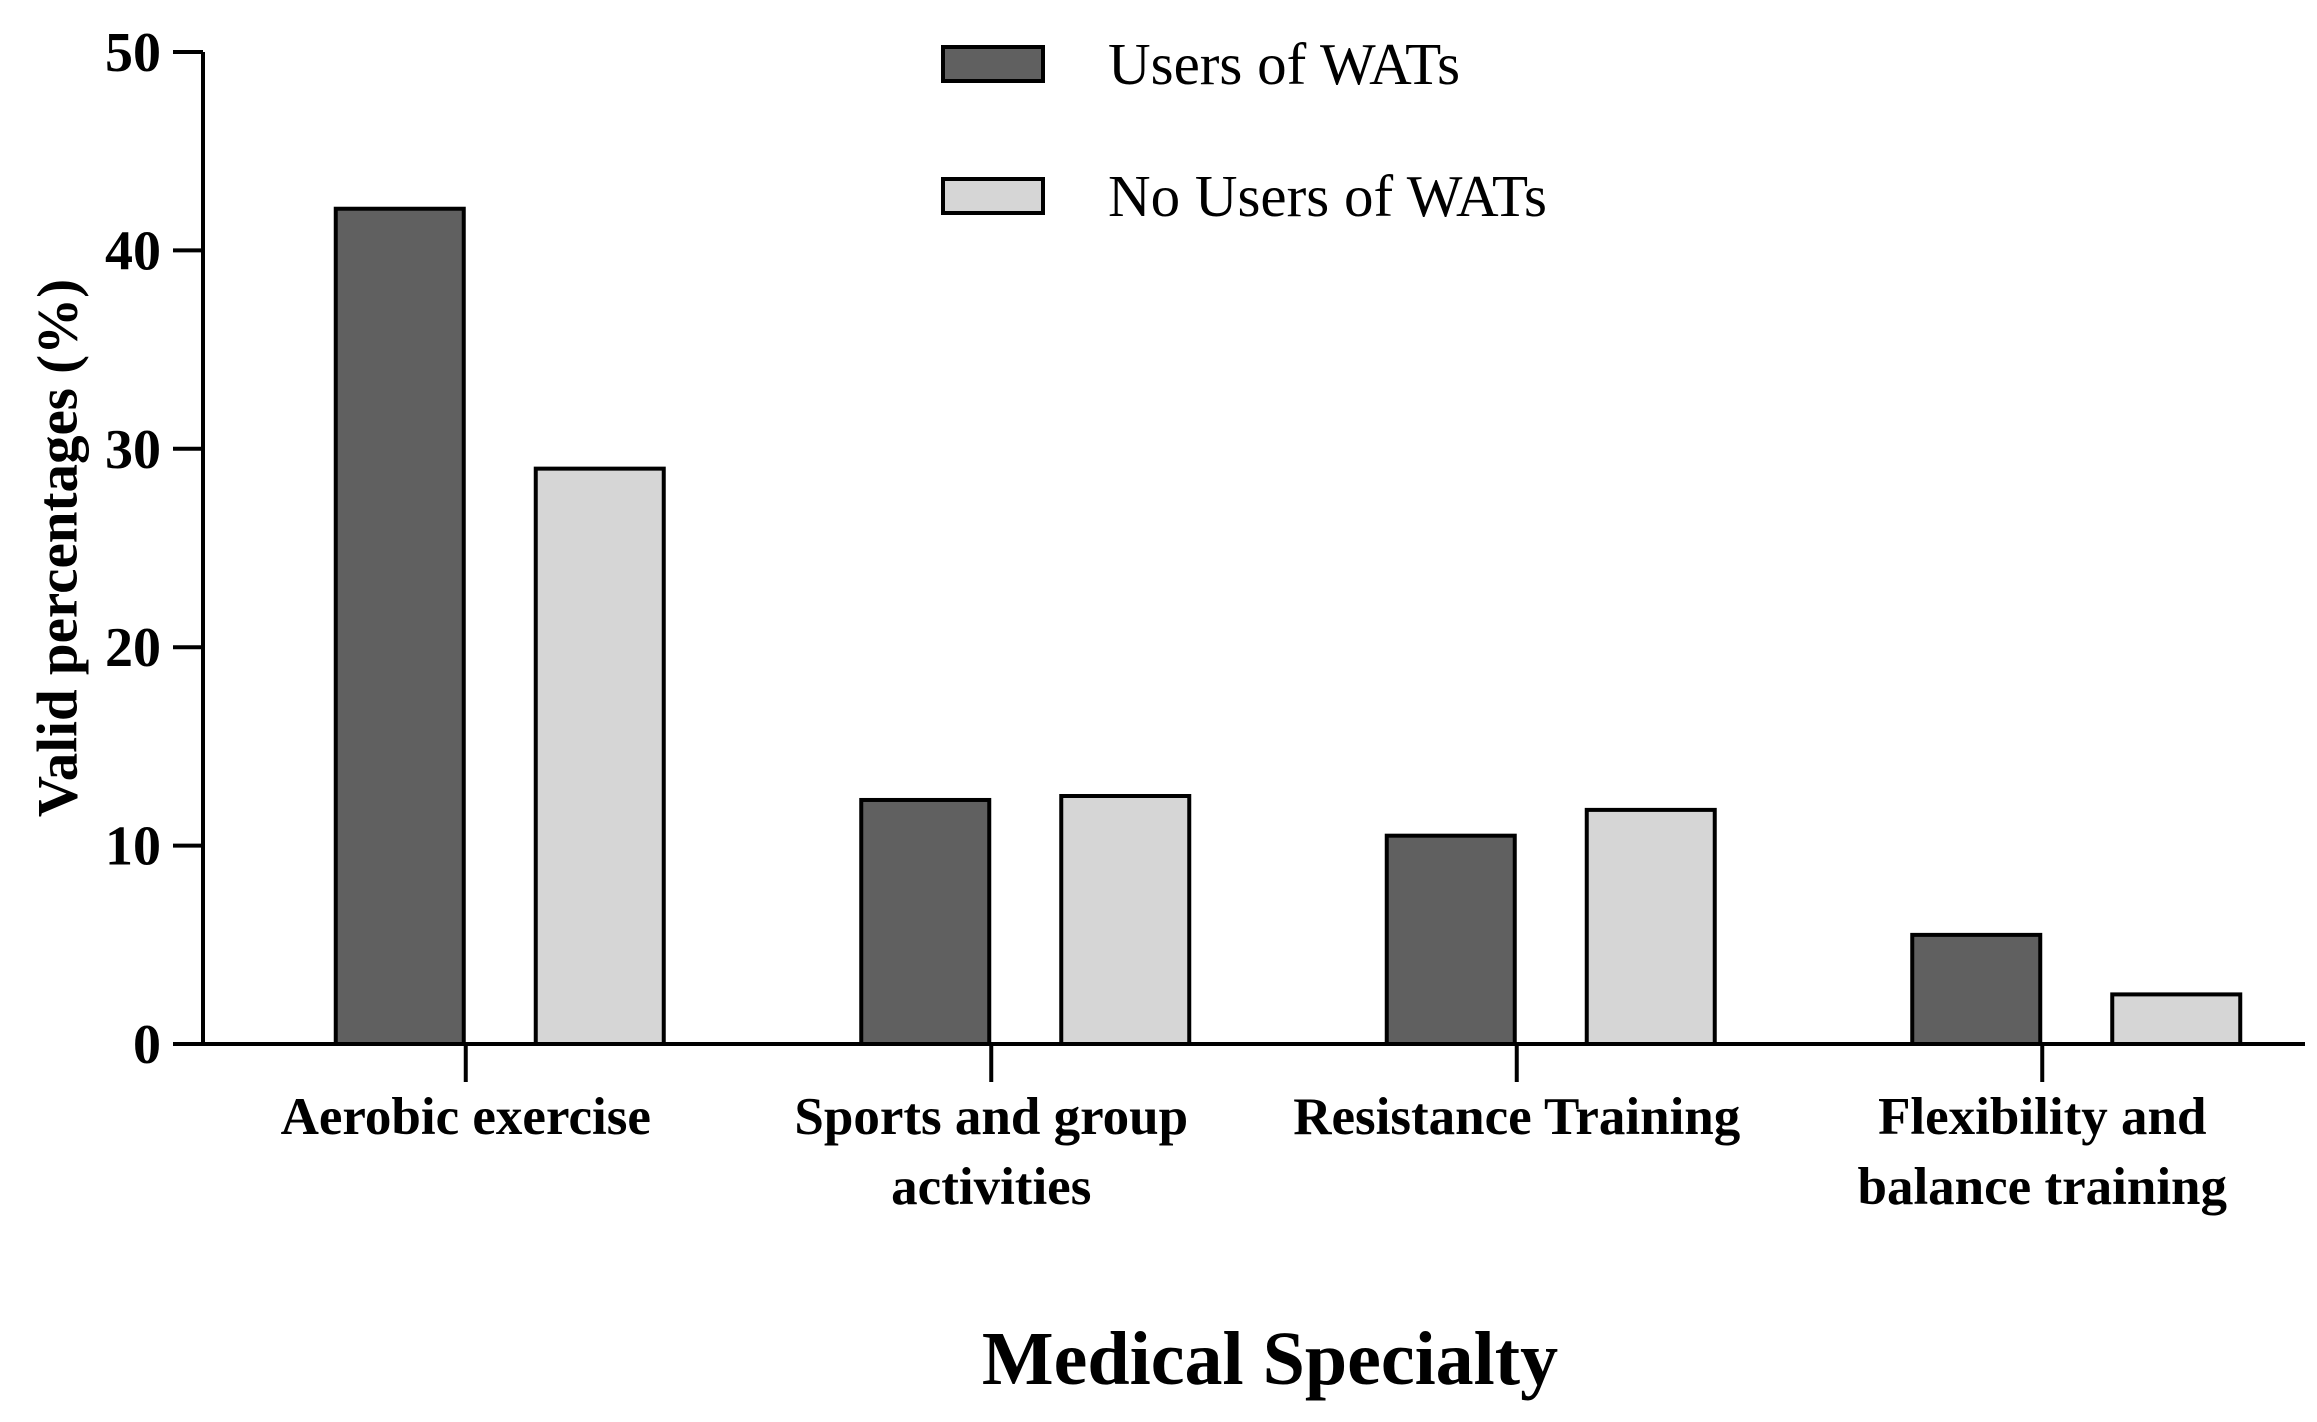  Describe the element at coordinates (133, 648) in the screenshot. I see `y-tick-label: 20` at that location.